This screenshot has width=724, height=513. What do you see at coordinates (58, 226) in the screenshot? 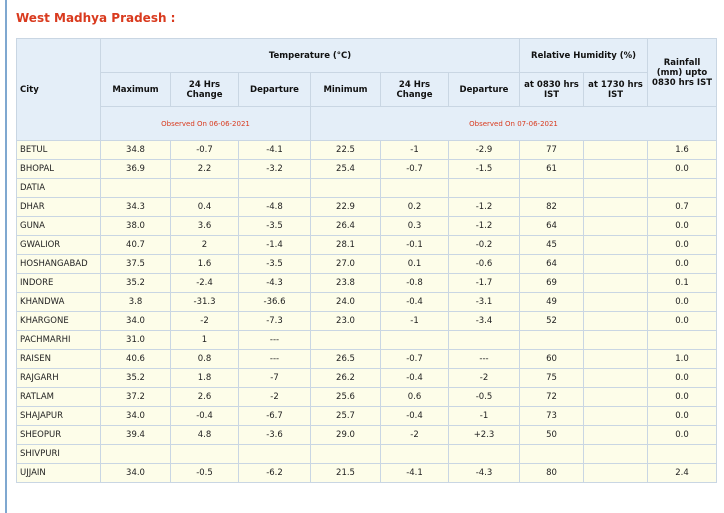
I see `city-cell: GUNA` at bounding box center [58, 226].